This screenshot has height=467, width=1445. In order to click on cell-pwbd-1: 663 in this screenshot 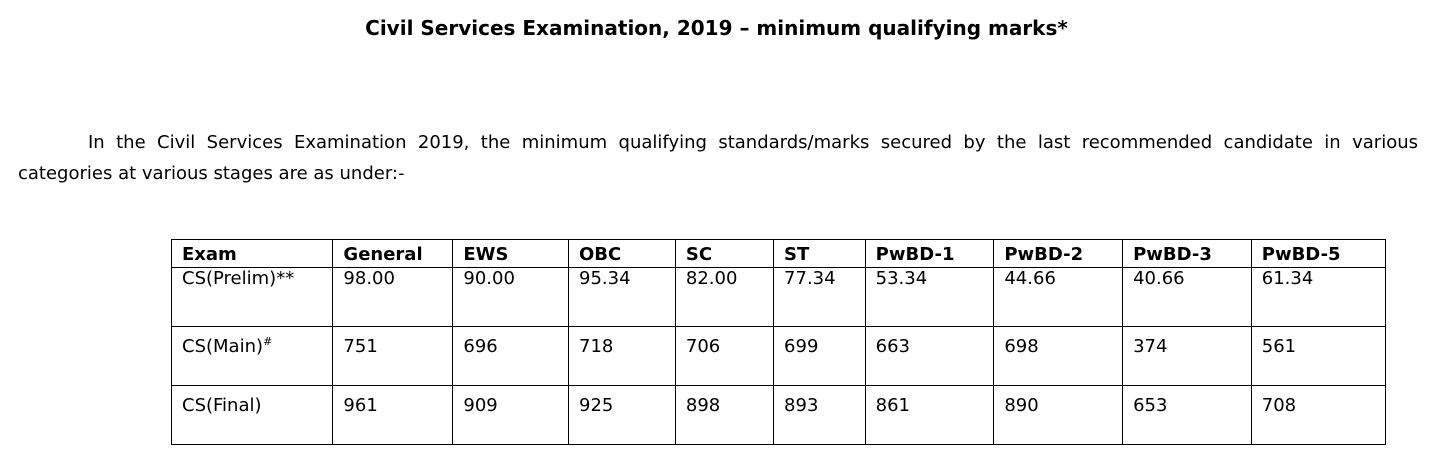, I will do `click(929, 356)`.